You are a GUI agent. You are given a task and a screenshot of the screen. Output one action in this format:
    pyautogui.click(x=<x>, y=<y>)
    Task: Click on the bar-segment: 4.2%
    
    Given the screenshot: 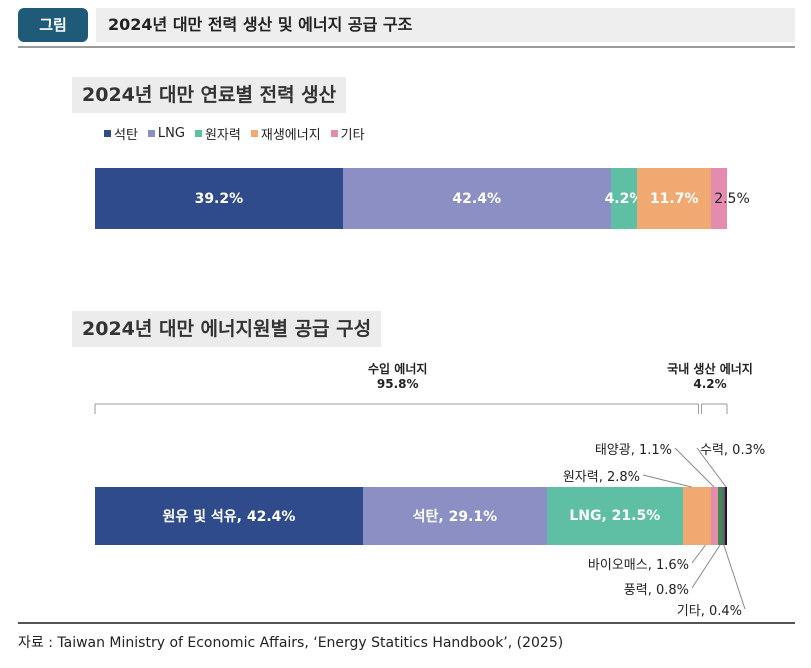 What is the action you would take?
    pyautogui.click(x=624, y=198)
    